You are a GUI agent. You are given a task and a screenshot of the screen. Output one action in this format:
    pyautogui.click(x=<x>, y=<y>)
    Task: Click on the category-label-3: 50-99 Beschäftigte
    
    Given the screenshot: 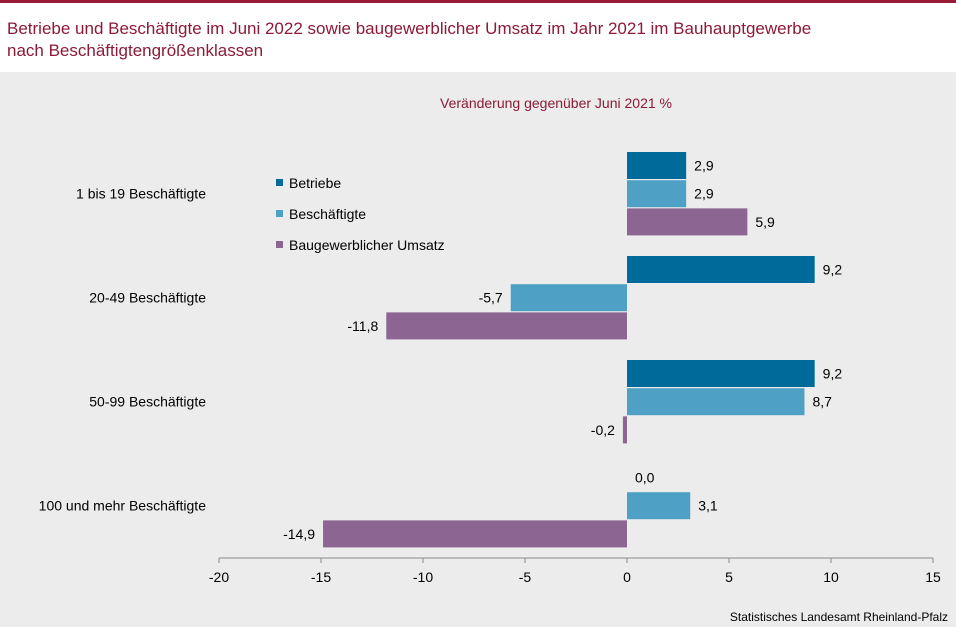 What is the action you would take?
    pyautogui.click(x=147, y=402)
    